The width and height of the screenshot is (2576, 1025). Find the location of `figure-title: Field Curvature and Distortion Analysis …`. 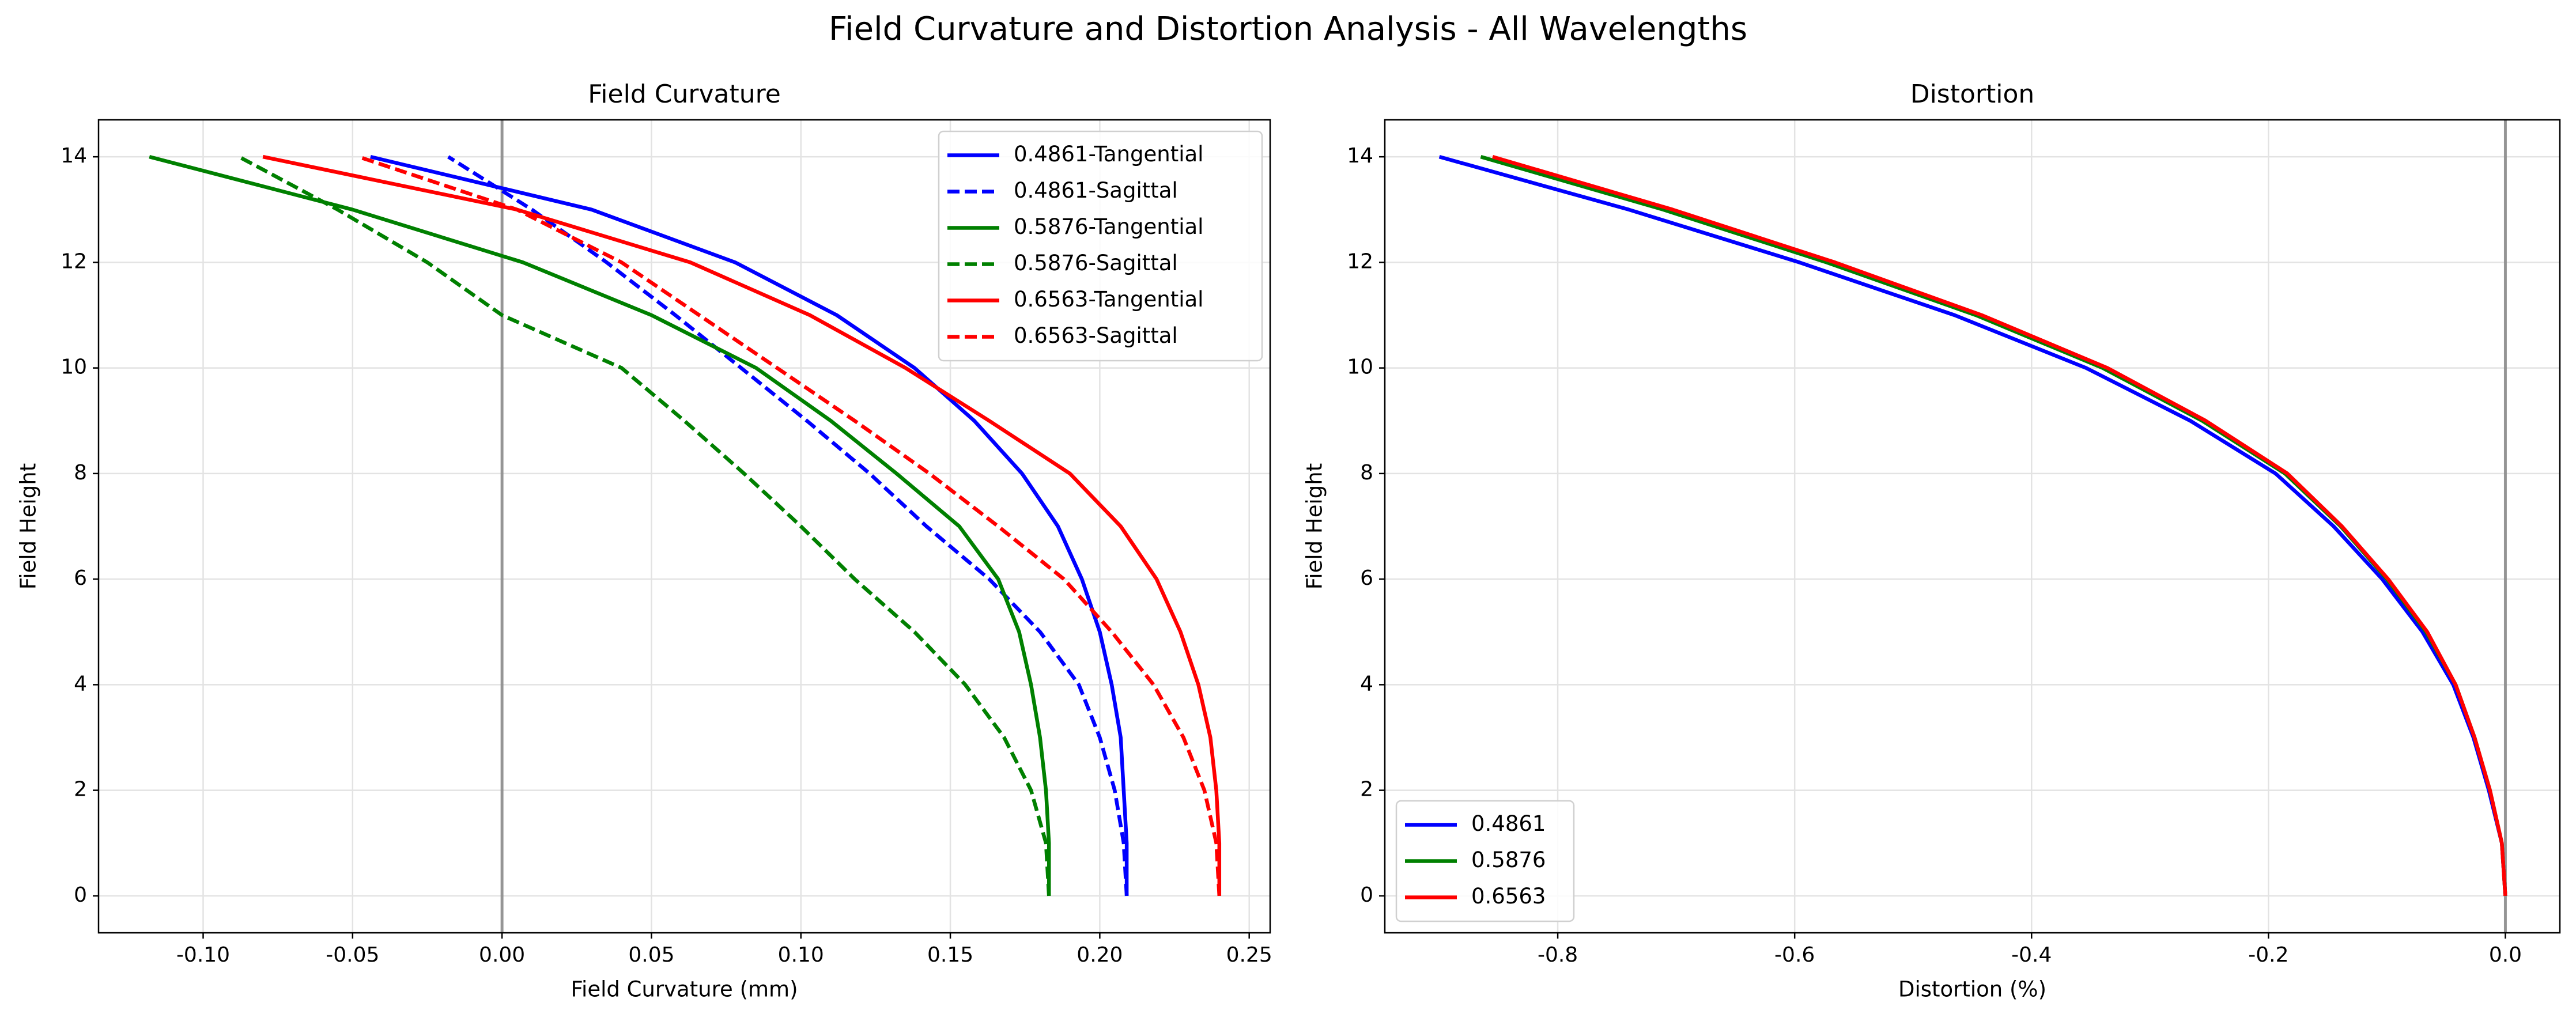

figure-title: Field Curvature and Distortion Analysis … is located at coordinates (1288, 29).